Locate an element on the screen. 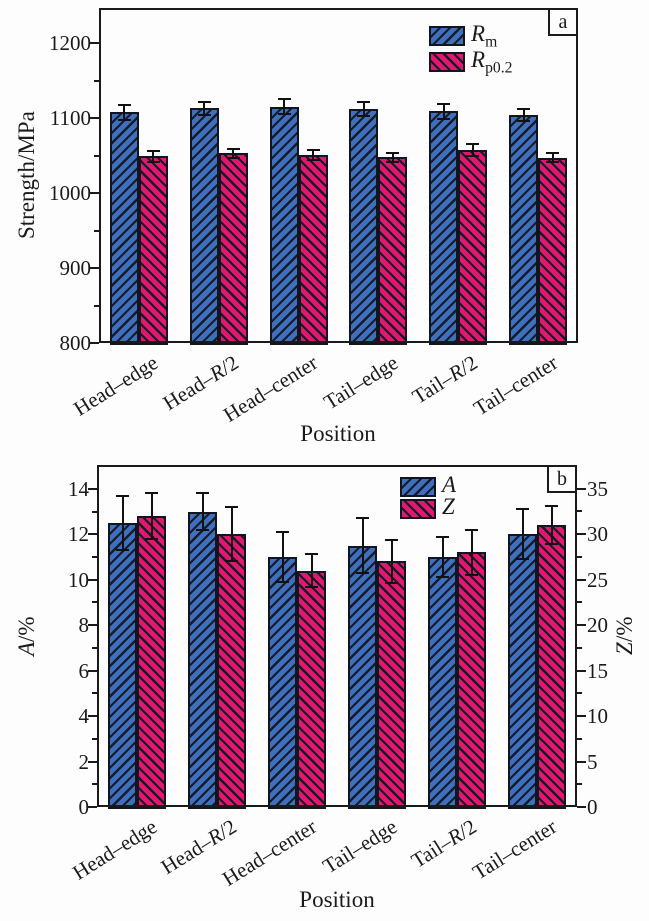 This screenshot has width=649, height=921. text-segment: R is located at coordinates (478, 33).